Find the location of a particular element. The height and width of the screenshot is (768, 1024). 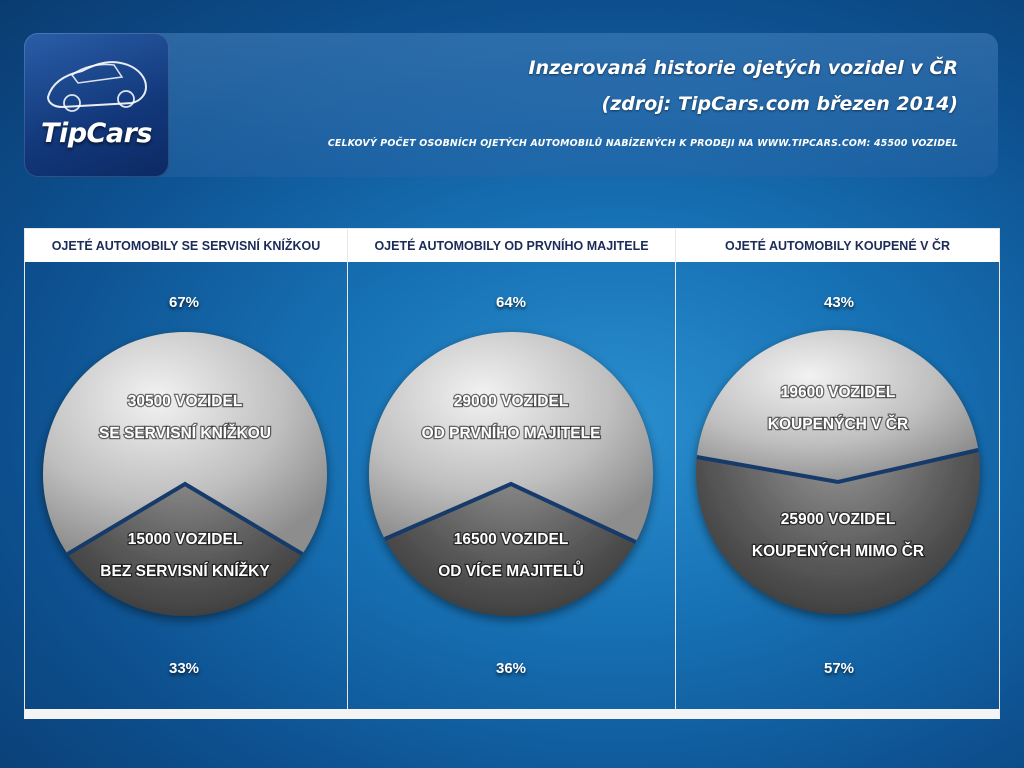

percent-label-1b: 33% is located at coordinates (184, 668).